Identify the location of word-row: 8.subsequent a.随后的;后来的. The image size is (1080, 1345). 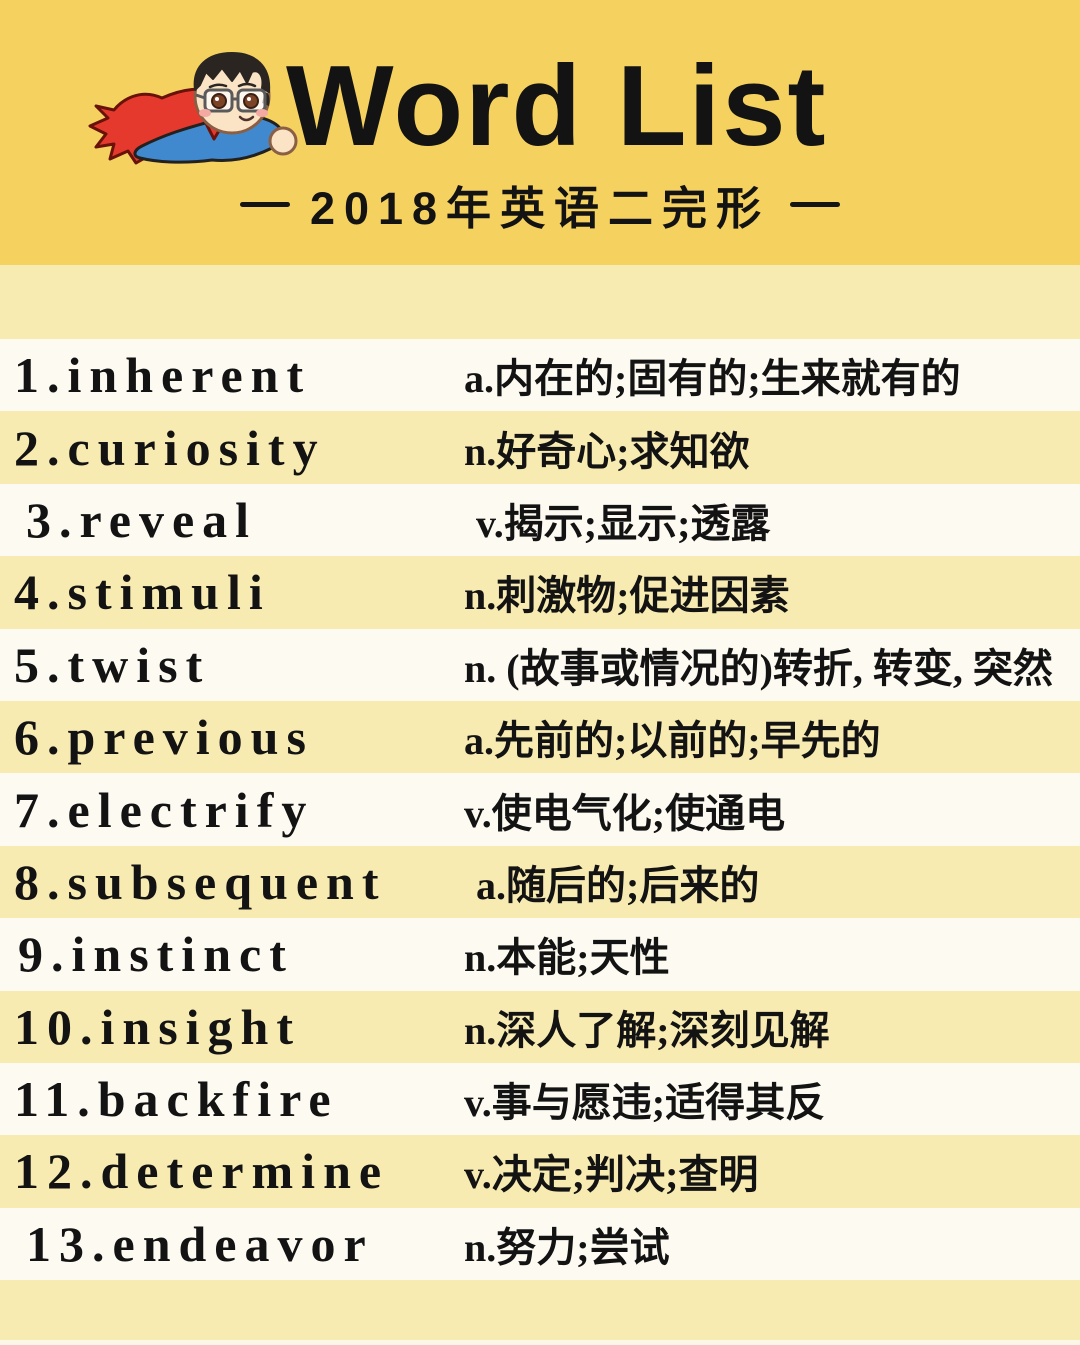
(540, 882).